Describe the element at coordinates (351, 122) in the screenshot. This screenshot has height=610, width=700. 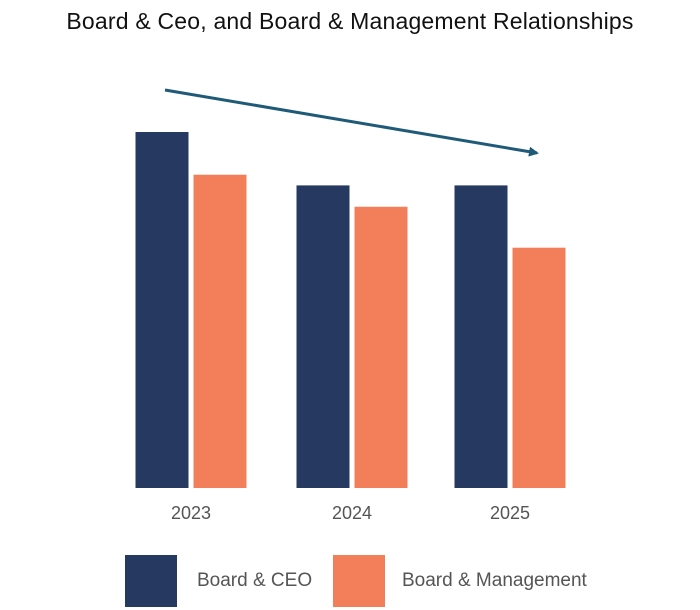
I see `trend-arrow` at that location.